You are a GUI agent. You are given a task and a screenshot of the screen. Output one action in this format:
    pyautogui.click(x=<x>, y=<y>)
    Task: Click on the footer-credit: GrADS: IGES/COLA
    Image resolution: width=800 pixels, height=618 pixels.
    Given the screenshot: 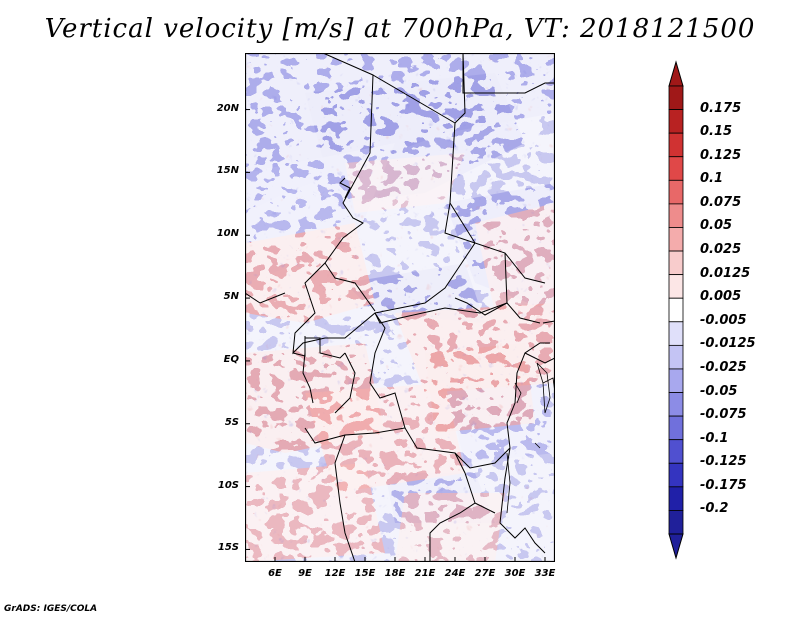 What is the action you would take?
    pyautogui.click(x=51, y=609)
    